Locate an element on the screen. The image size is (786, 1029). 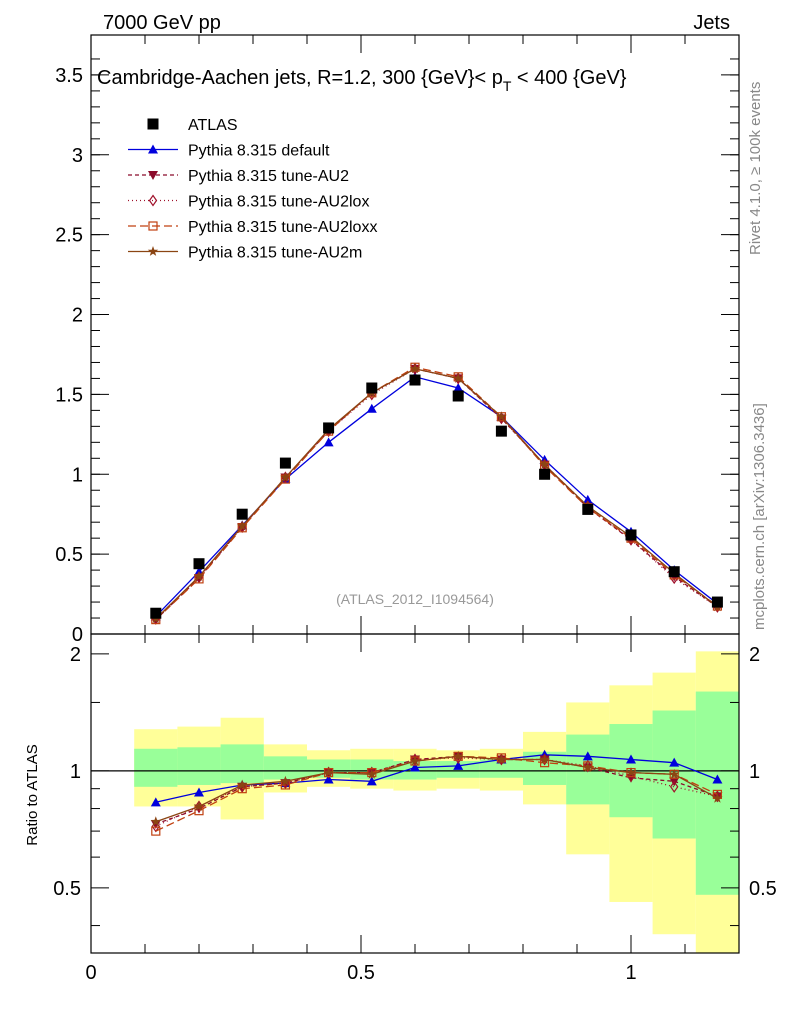
ratio-point-au2loxx is located at coordinates (156, 831).